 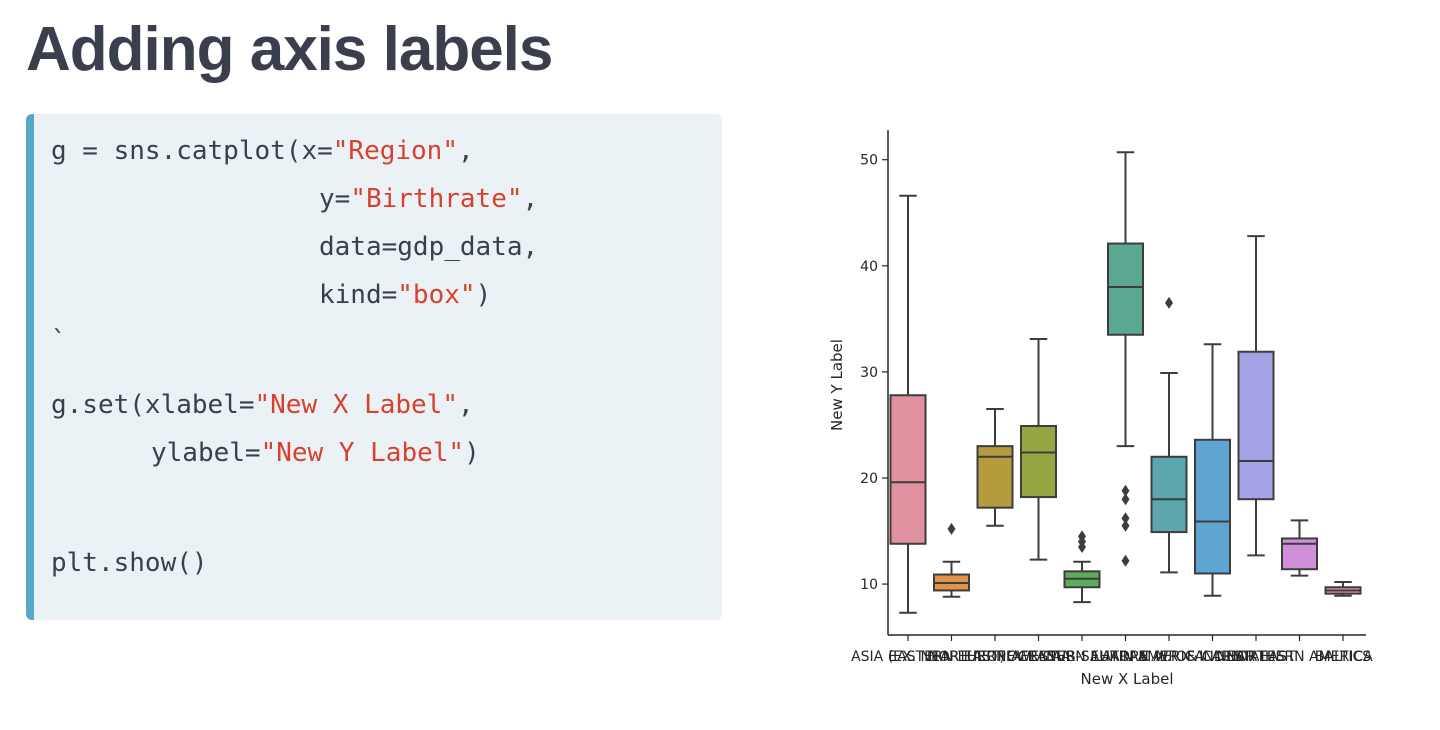 I want to click on code-line-6: g.set(xlabel="New X Label",, so click(x=262, y=405).